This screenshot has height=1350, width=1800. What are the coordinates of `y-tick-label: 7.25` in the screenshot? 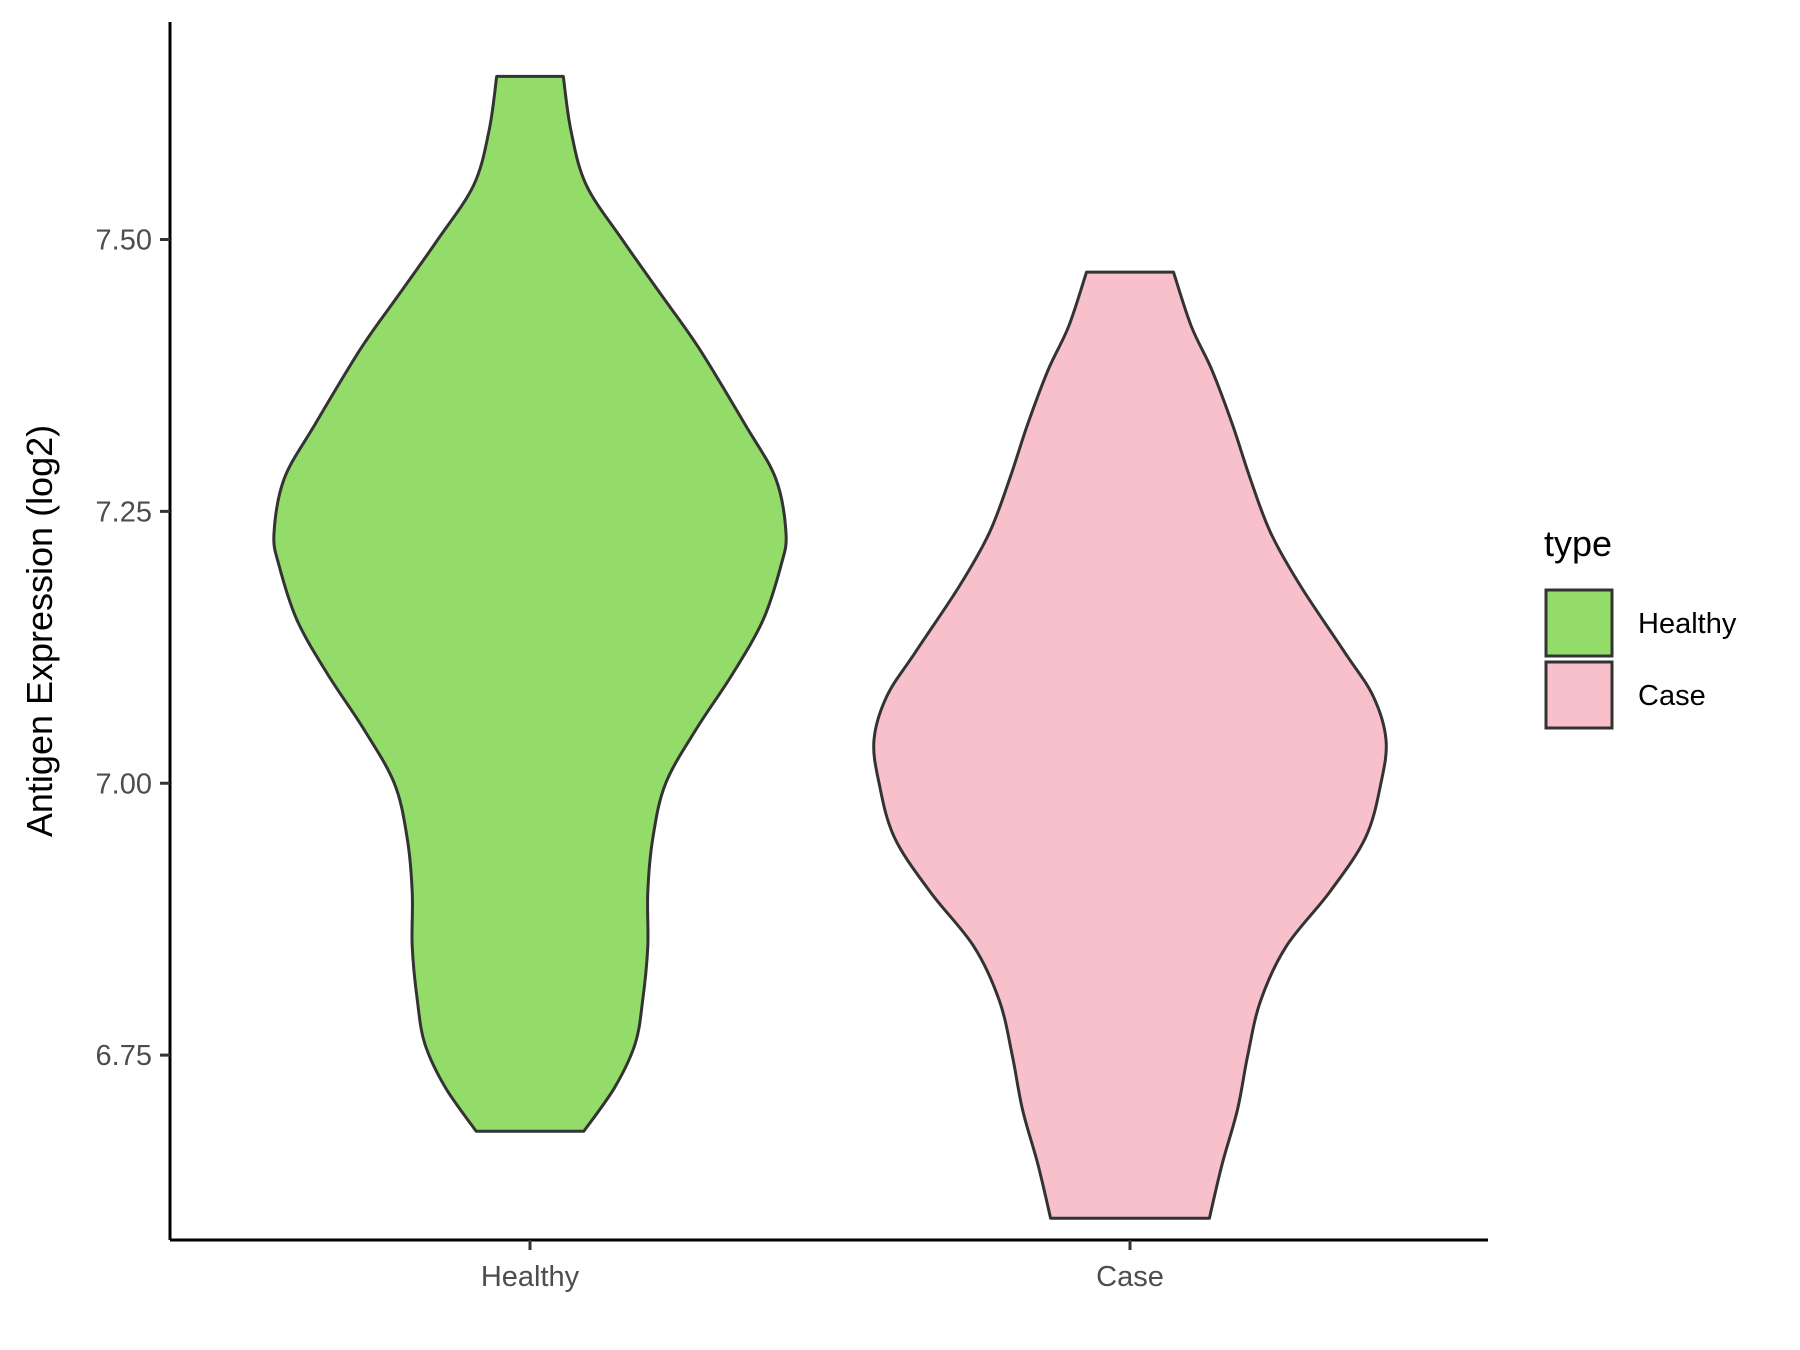 It's located at (124, 512).